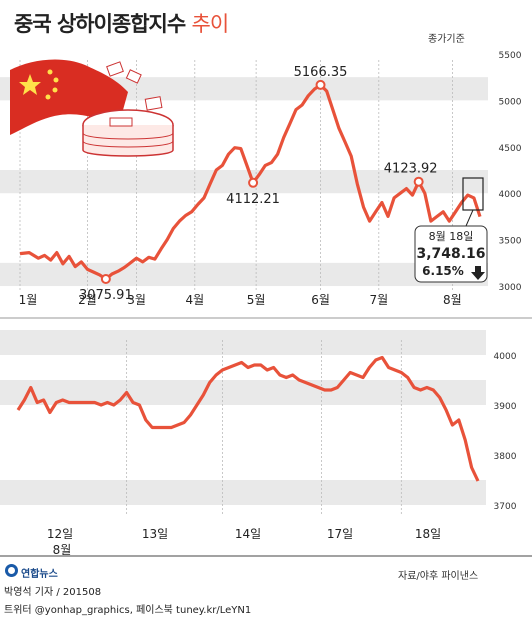  I want to click on ballot-box-body, so click(128, 141).